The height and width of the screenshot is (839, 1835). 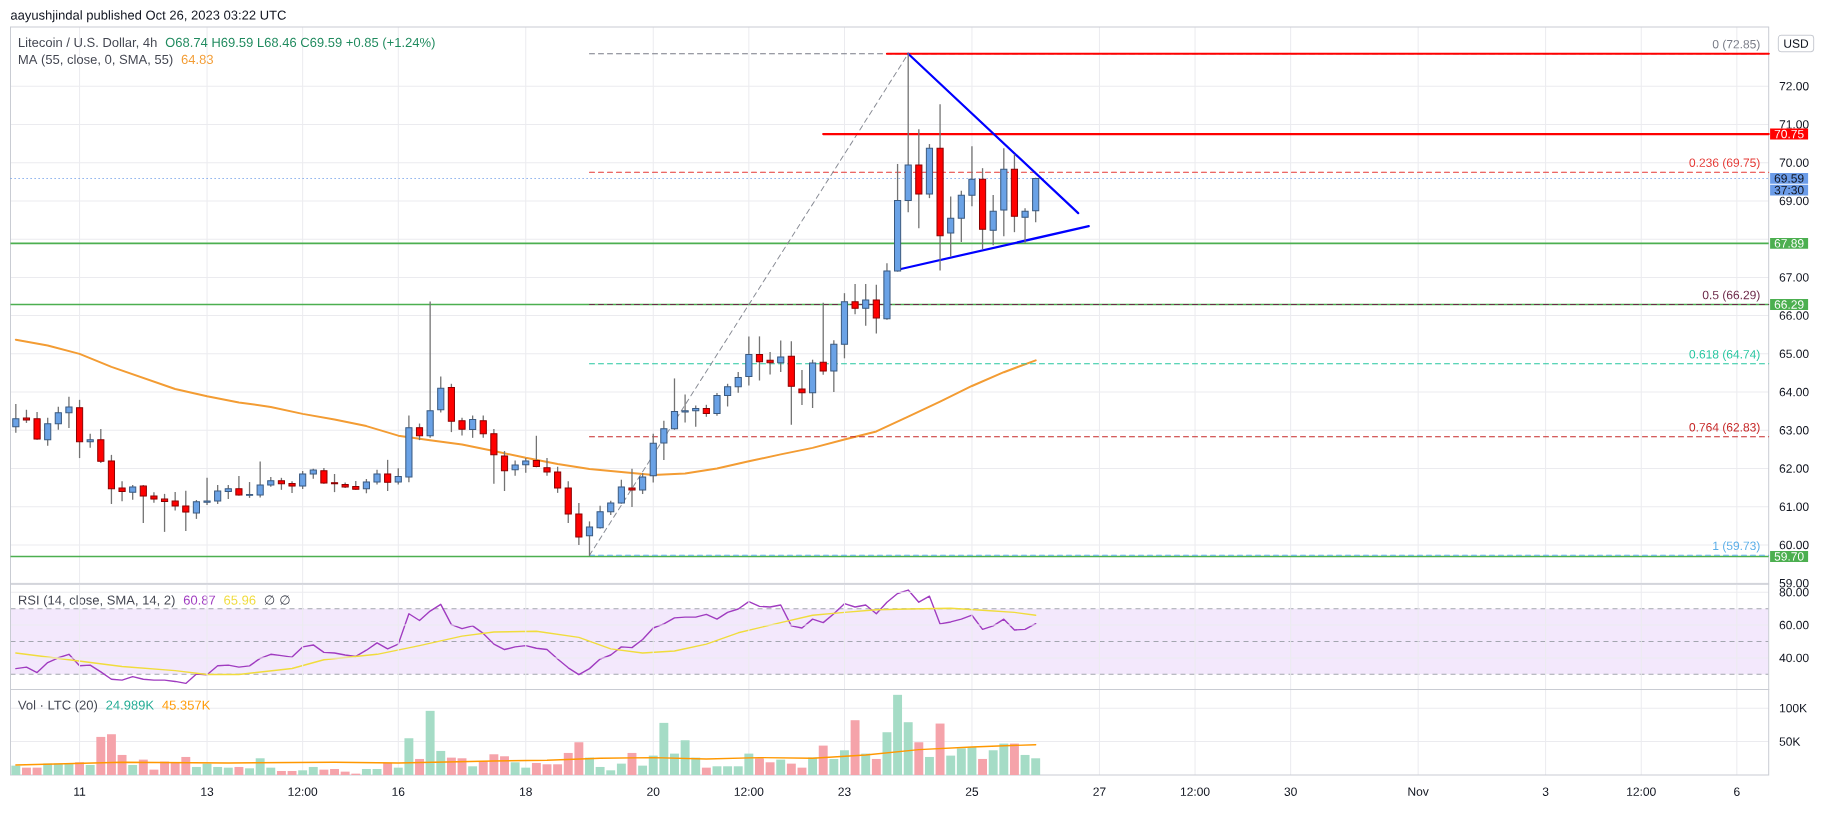 I want to click on x-tick-label: 6, so click(x=1737, y=791).